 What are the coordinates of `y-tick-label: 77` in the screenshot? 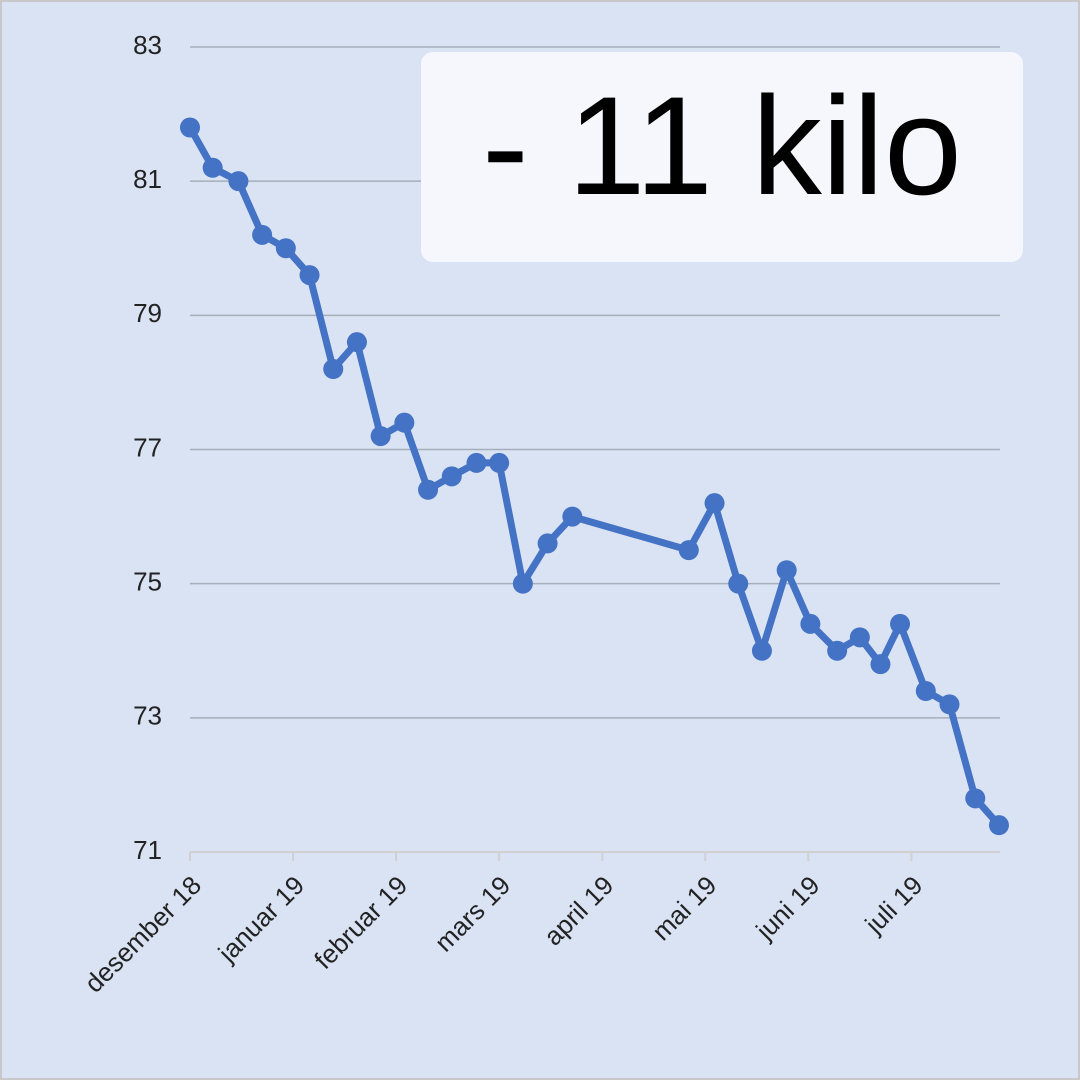 It's located at (147, 447).